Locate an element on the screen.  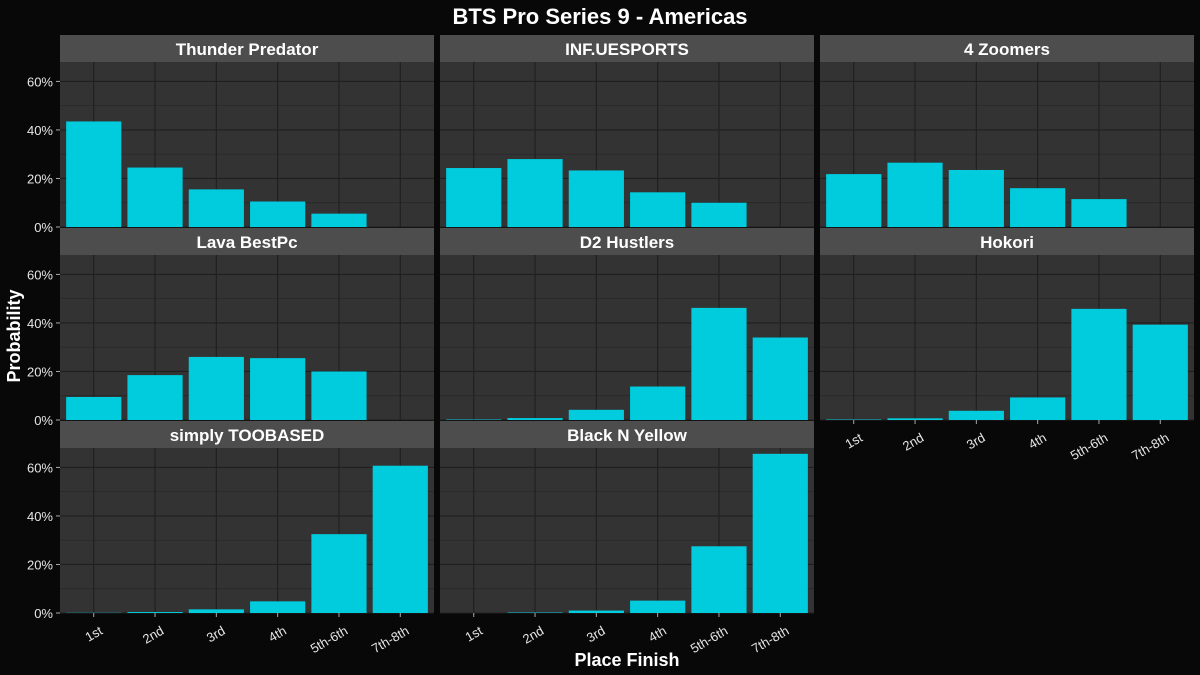
facet-title: Hokori is located at coordinates (1007, 242).